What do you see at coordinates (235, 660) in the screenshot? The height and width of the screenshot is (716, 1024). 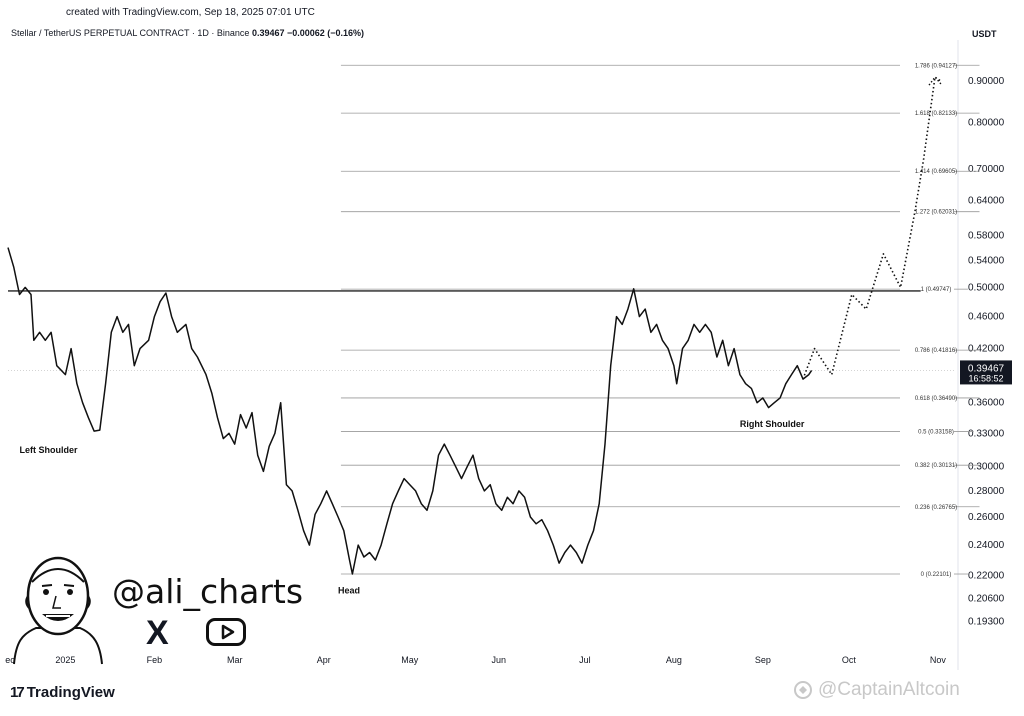 I see `x-tick-label: Mar` at bounding box center [235, 660].